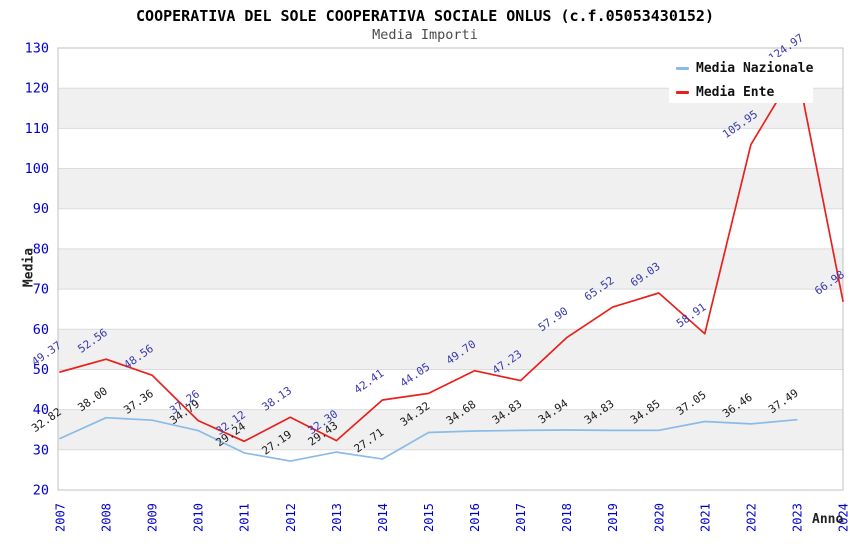  Describe the element at coordinates (705, 517) in the screenshot. I see `x-tick-label: 2021` at that location.